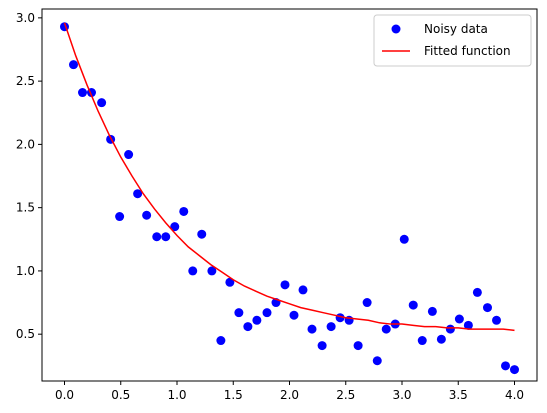 The width and height of the screenshot is (547, 413). I want to click on y-tick-label: 2.0, so click(25, 144).